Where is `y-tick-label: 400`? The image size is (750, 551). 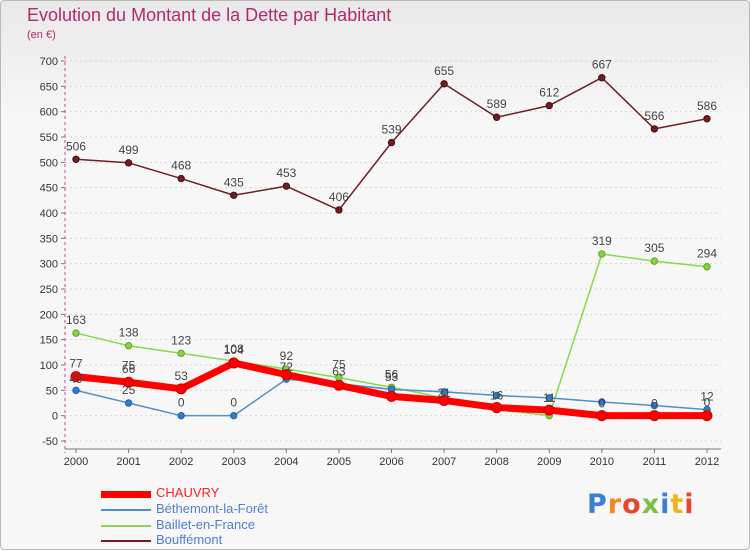
y-tick-label: 400 is located at coordinates (49, 214).